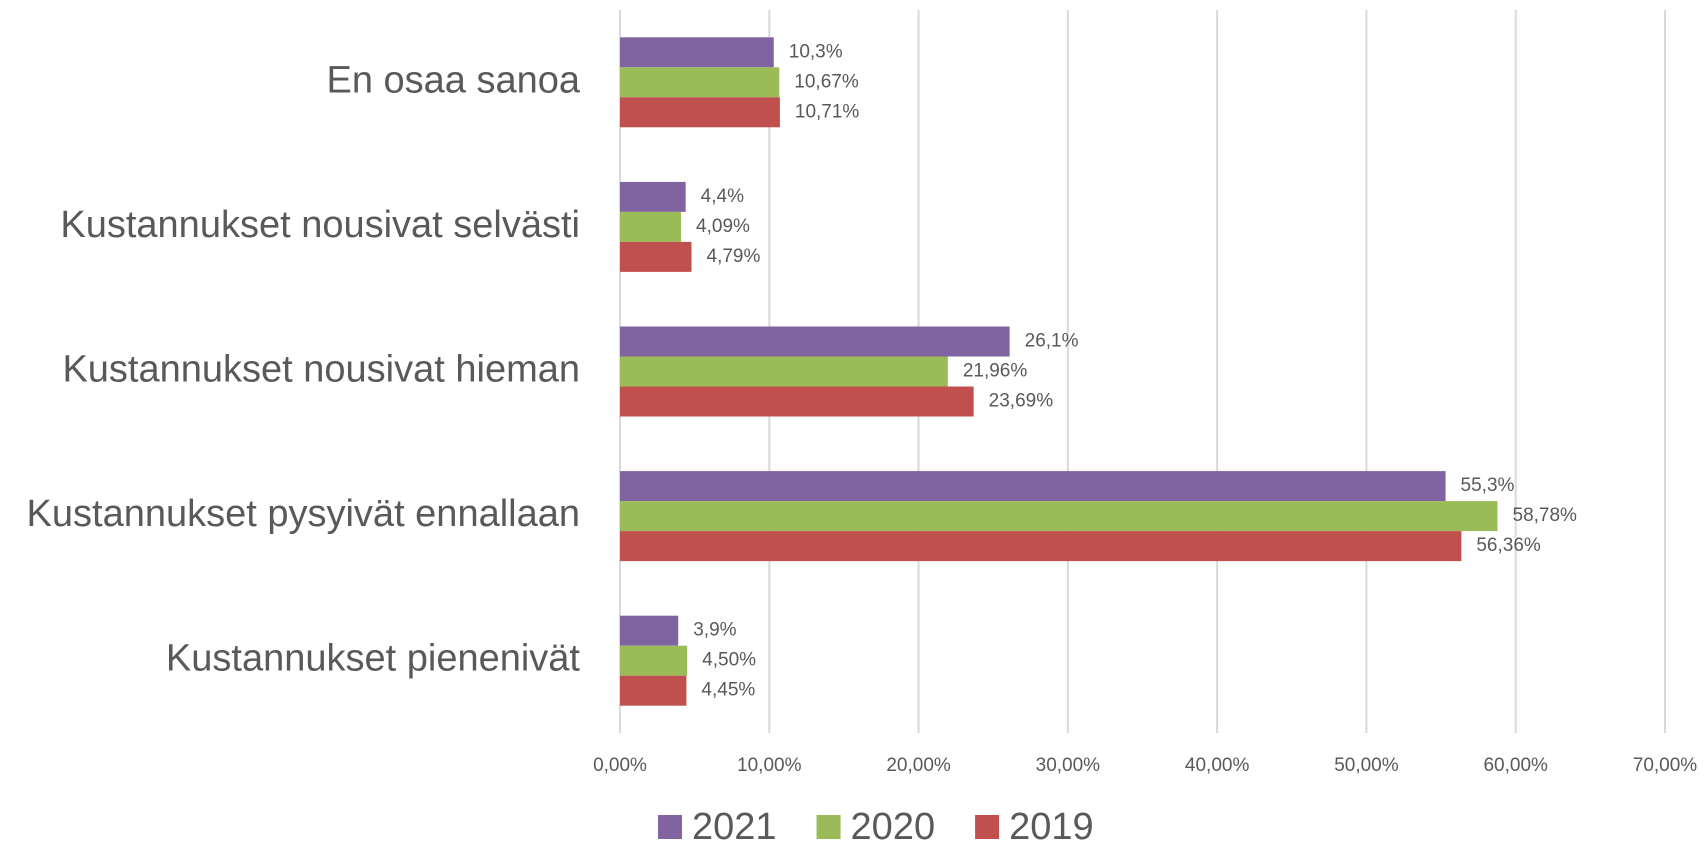  Describe the element at coordinates (723, 226) in the screenshot. I see `value-label: 4,09%` at that location.